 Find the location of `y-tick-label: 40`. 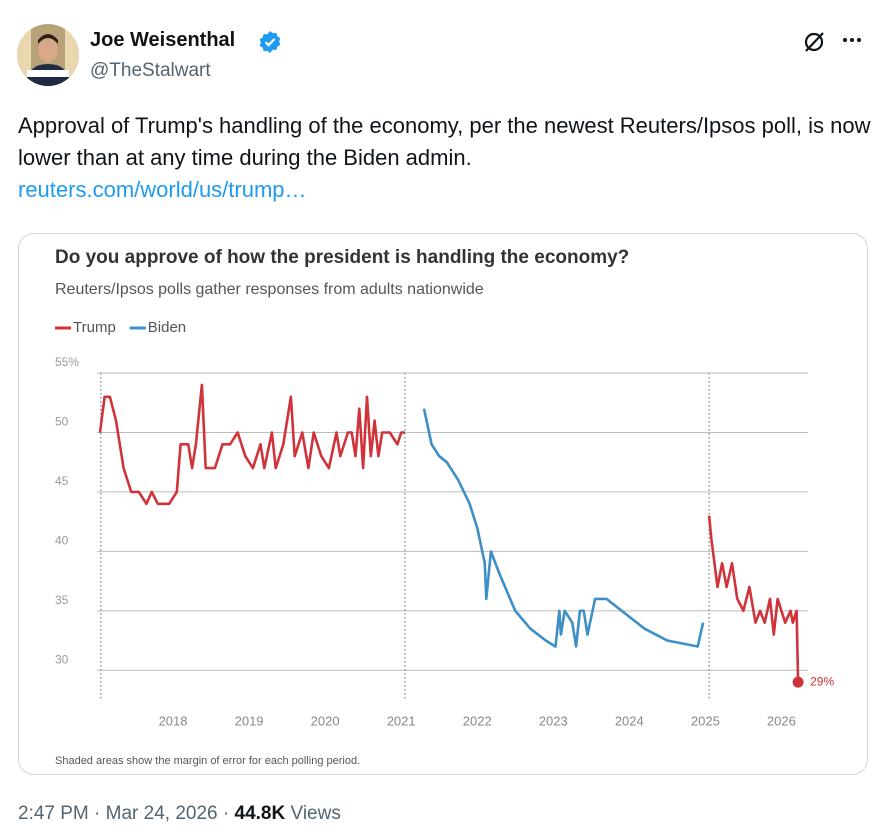

y-tick-label: 40 is located at coordinates (62, 541).